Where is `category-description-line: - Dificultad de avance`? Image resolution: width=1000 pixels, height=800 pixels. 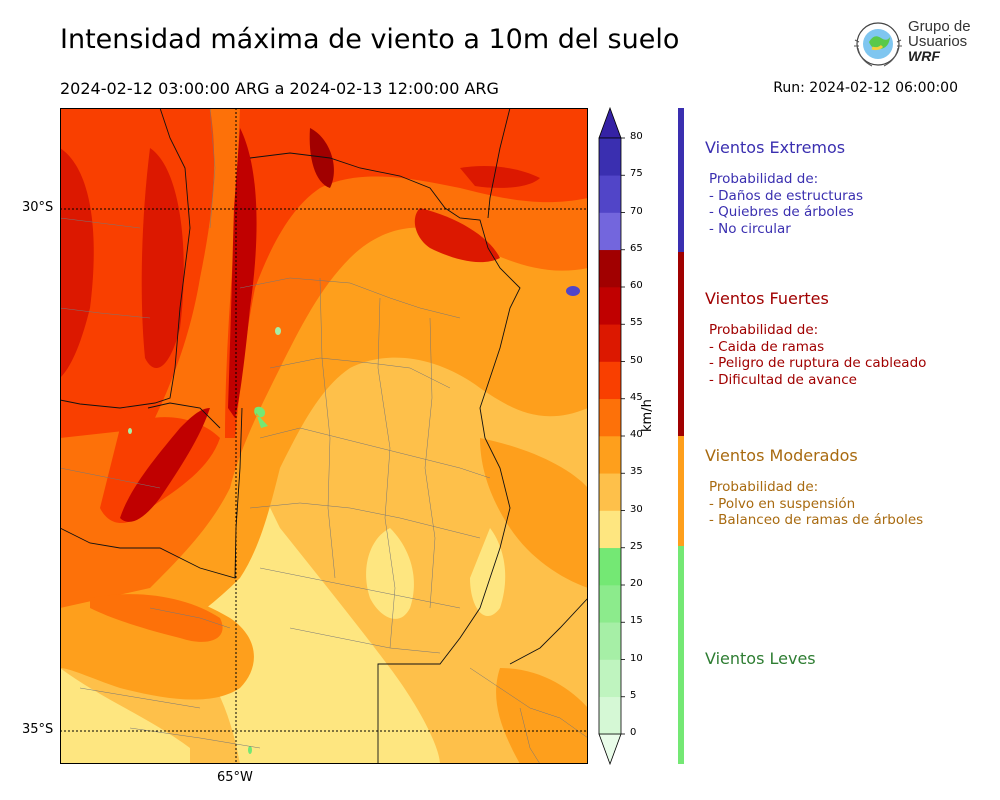 category-description-line: - Dificultad de avance is located at coordinates (783, 379).